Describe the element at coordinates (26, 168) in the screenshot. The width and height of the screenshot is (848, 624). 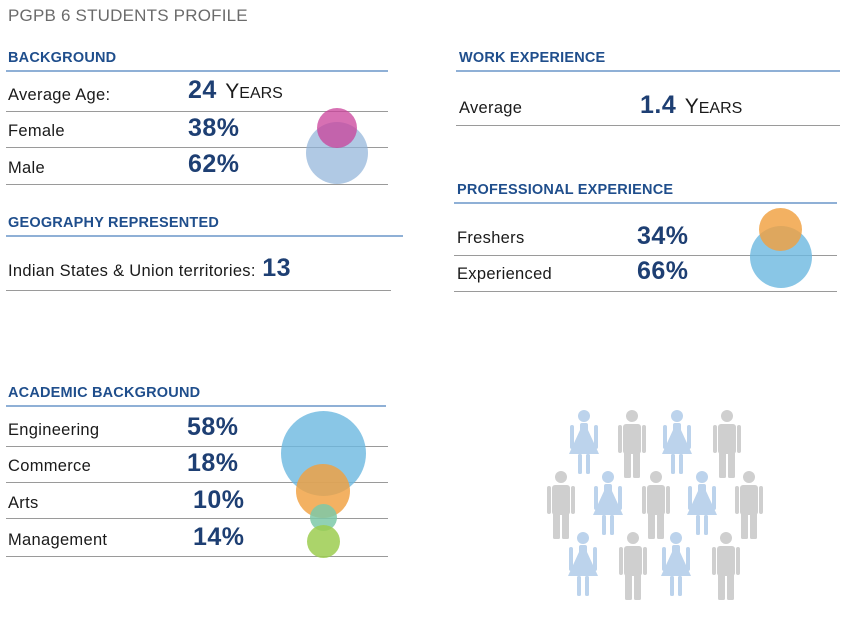
I see `male-label: Male` at that location.